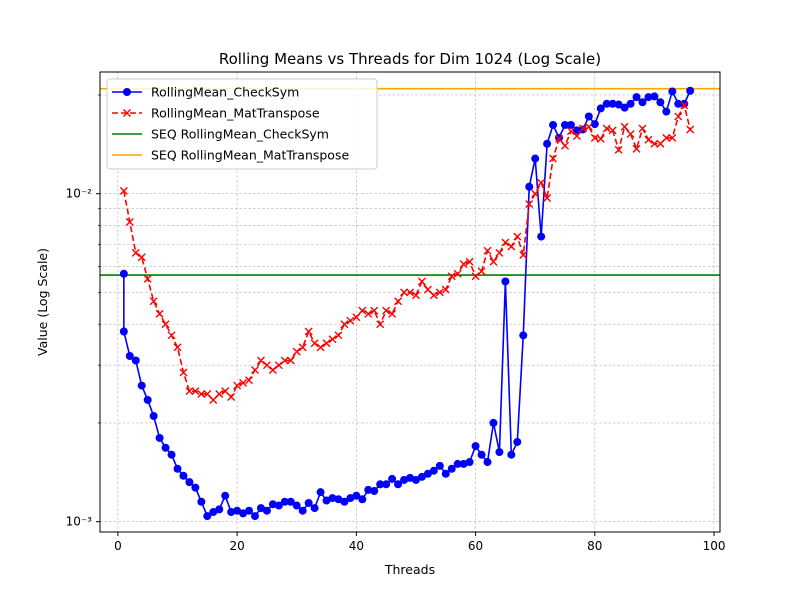  I want to click on legend-label: RollingMean_CheckSym, so click(225, 92).